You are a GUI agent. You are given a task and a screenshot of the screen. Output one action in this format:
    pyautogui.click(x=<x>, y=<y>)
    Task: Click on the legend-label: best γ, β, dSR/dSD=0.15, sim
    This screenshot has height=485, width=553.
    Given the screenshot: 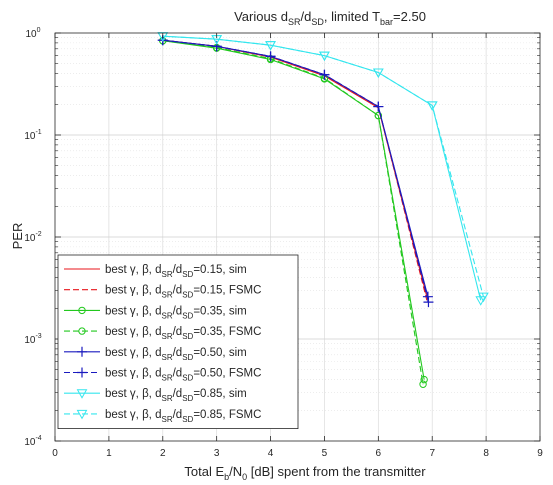 What is the action you would take?
    pyautogui.click(x=176, y=271)
    